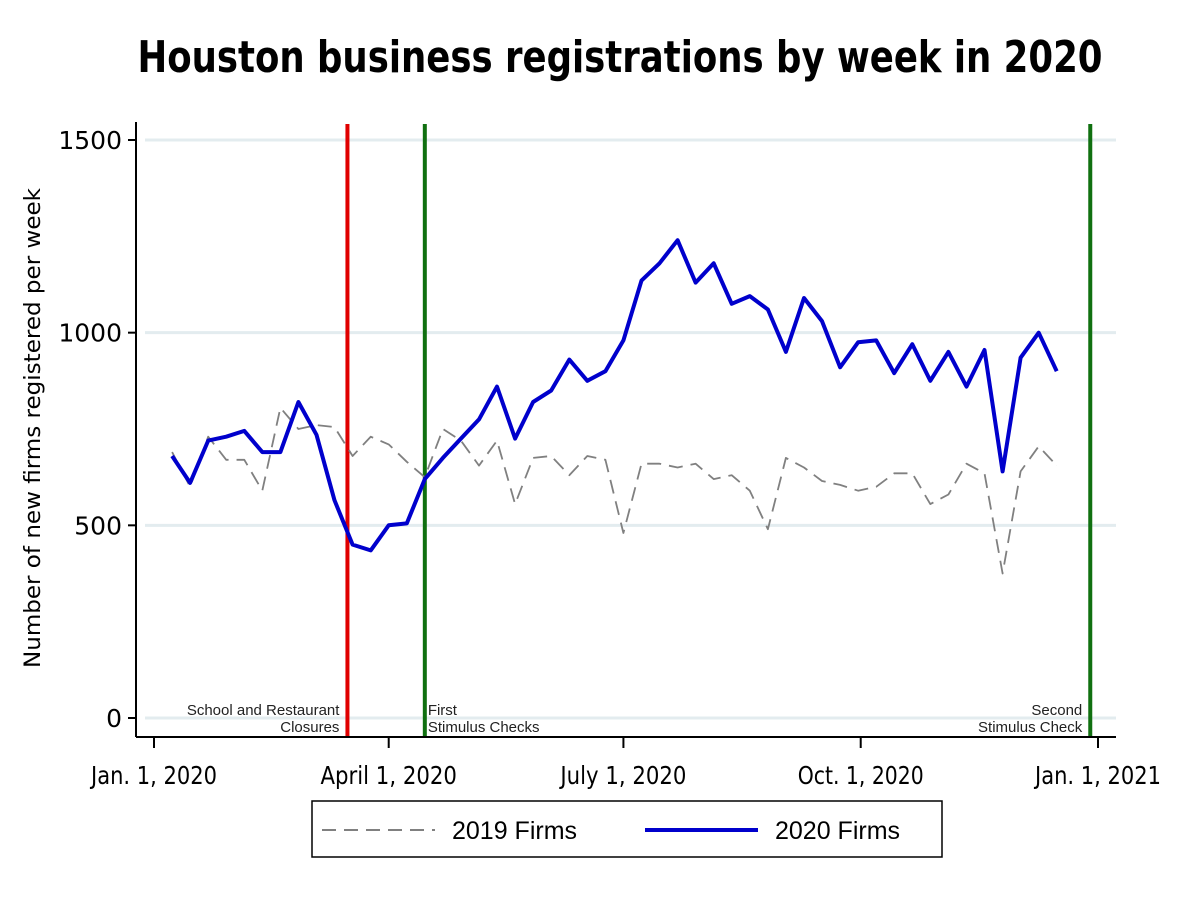 The image size is (1200, 904). I want to click on event-label: Closures, so click(309, 727).